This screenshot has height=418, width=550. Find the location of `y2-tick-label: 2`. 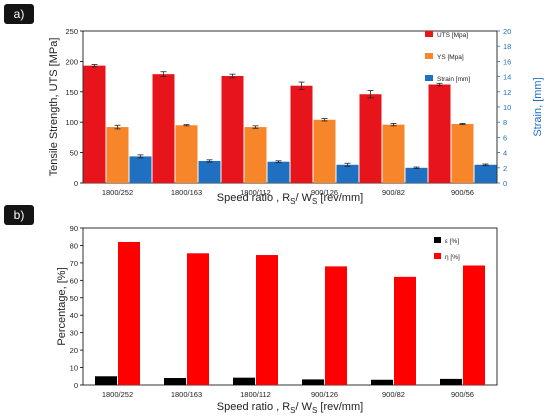

y2-tick-label: 2 is located at coordinates (505, 168).